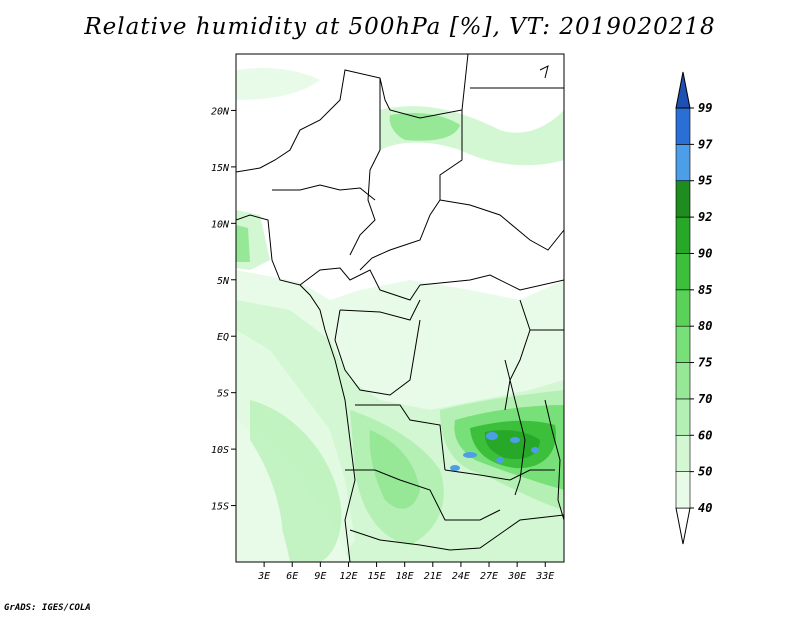 This screenshot has height=618, width=800. Describe the element at coordinates (377, 576) in the screenshot. I see `lon-tick-label: 15E` at that location.